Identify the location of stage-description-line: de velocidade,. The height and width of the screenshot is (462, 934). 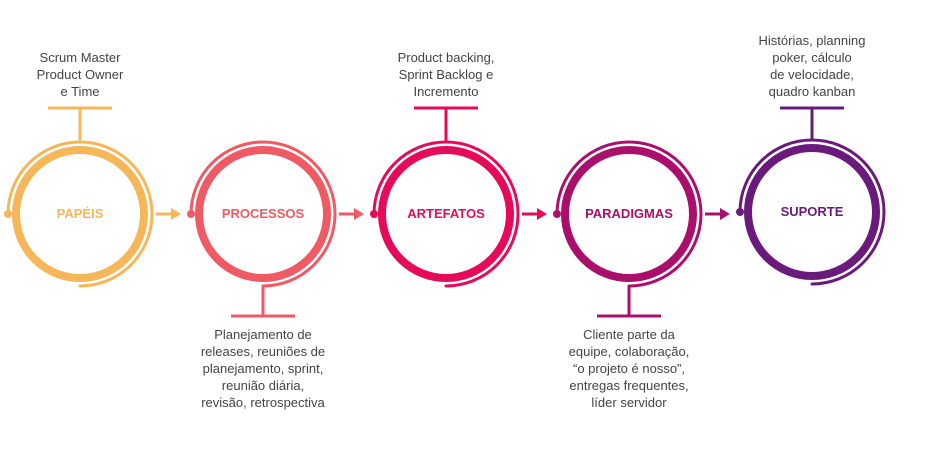
(812, 74).